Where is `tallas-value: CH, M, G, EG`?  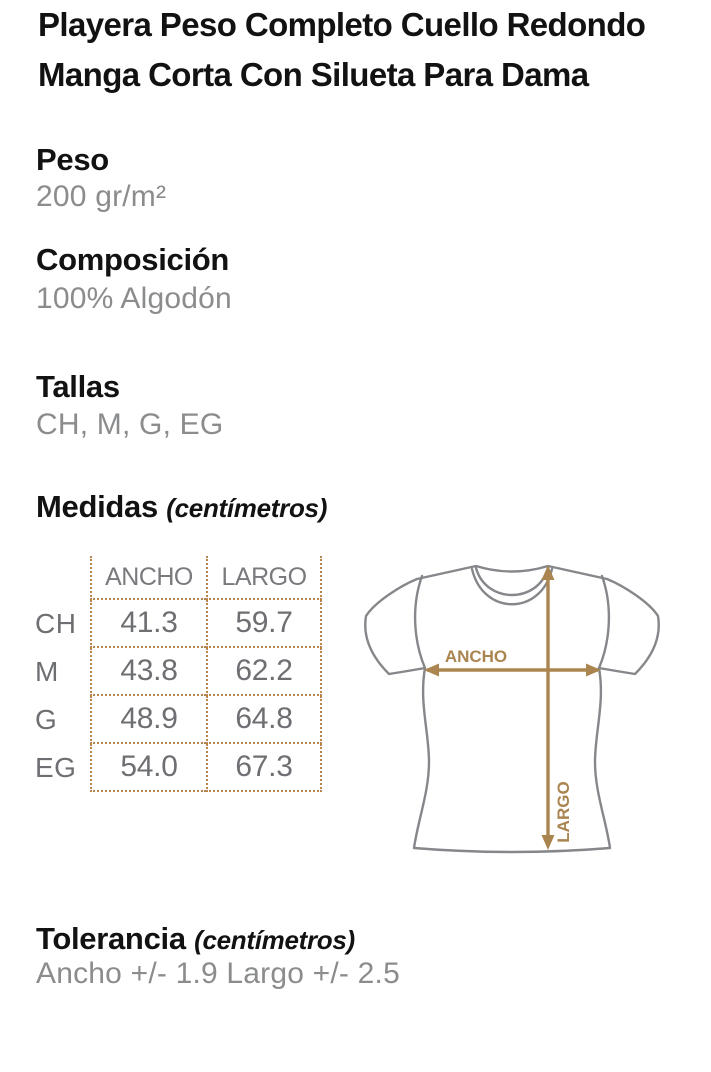
tallas-value: CH, M, G, EG is located at coordinates (130, 424).